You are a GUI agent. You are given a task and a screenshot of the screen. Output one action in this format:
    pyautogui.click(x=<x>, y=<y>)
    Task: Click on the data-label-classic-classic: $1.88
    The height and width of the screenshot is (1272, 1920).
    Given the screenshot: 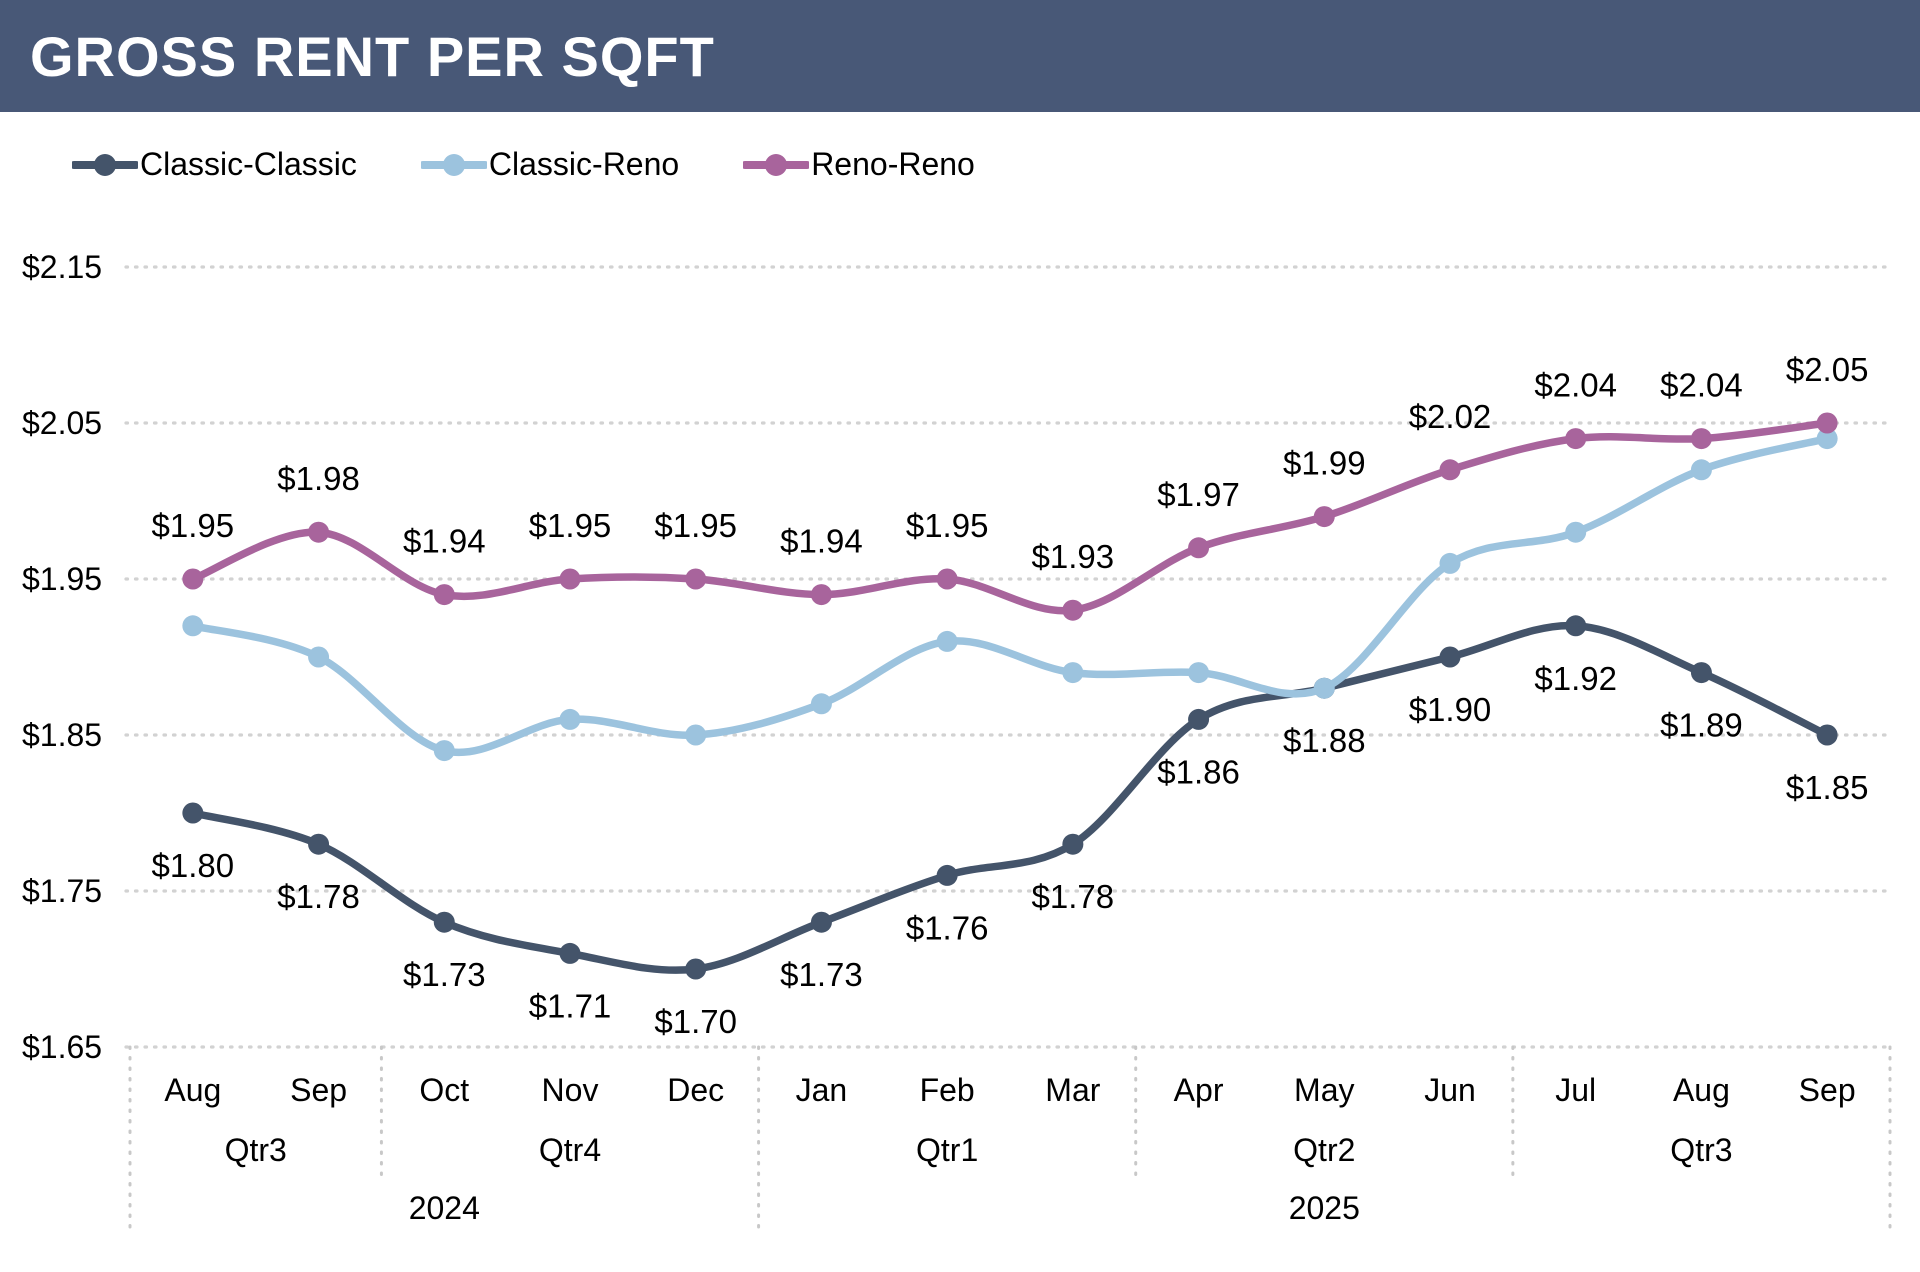 What is the action you would take?
    pyautogui.click(x=1324, y=740)
    